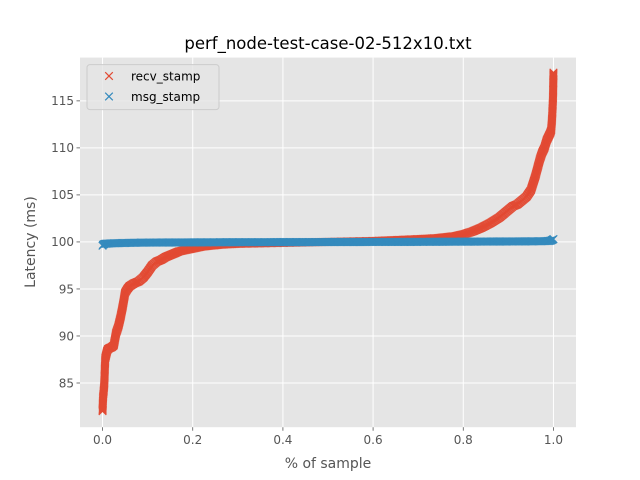 The width and height of the screenshot is (640, 480). Describe the element at coordinates (102, 440) in the screenshot. I see `x-tick-label: 0.0` at that location.